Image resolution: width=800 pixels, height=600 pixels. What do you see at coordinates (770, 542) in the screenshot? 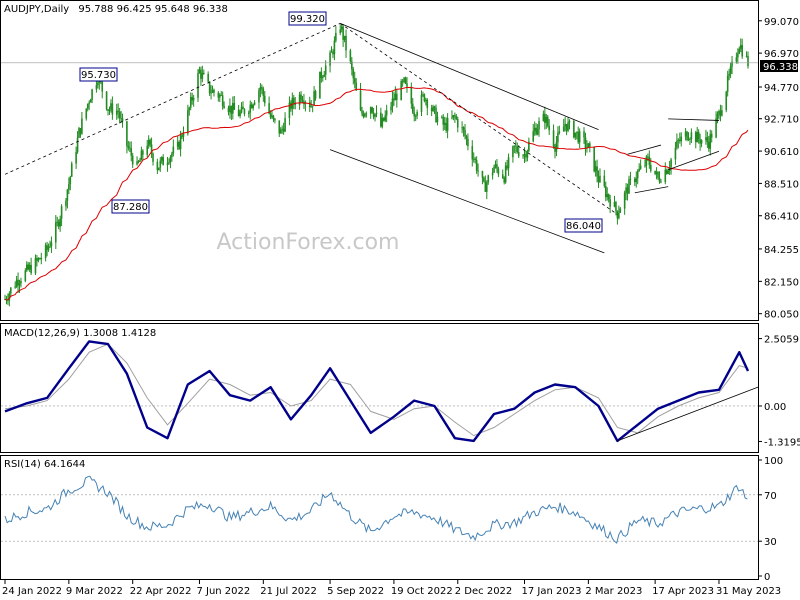
I see `rsi-tick-label: 30` at bounding box center [770, 542].